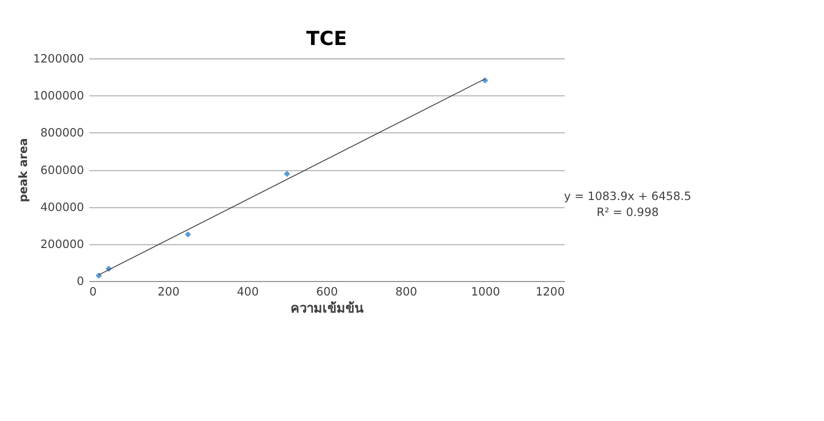 The width and height of the screenshot is (824, 421). Describe the element at coordinates (23, 170) in the screenshot. I see `y-axis-title: peak area` at that location.